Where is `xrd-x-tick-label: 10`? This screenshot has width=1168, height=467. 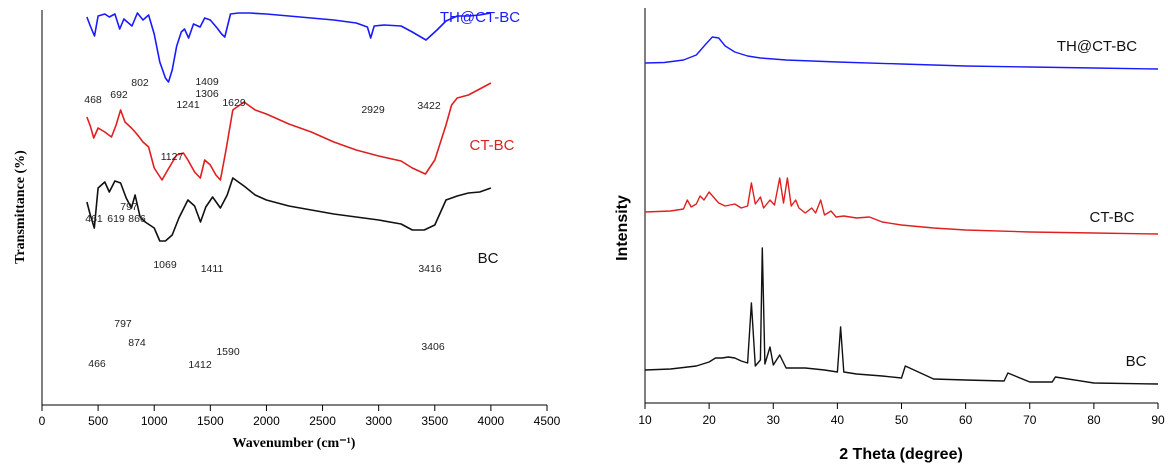 xrd-x-tick-label: 10 is located at coordinates (645, 420).